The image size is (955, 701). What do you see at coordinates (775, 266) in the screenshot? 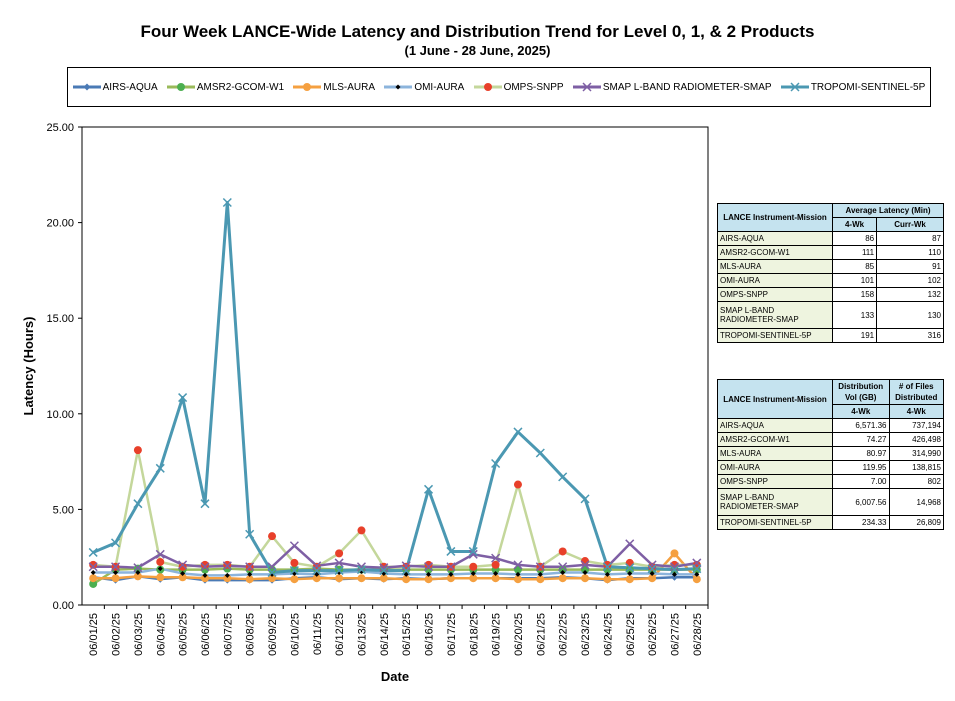
I see `latency-cell-name: MLS-AURA` at bounding box center [775, 266].